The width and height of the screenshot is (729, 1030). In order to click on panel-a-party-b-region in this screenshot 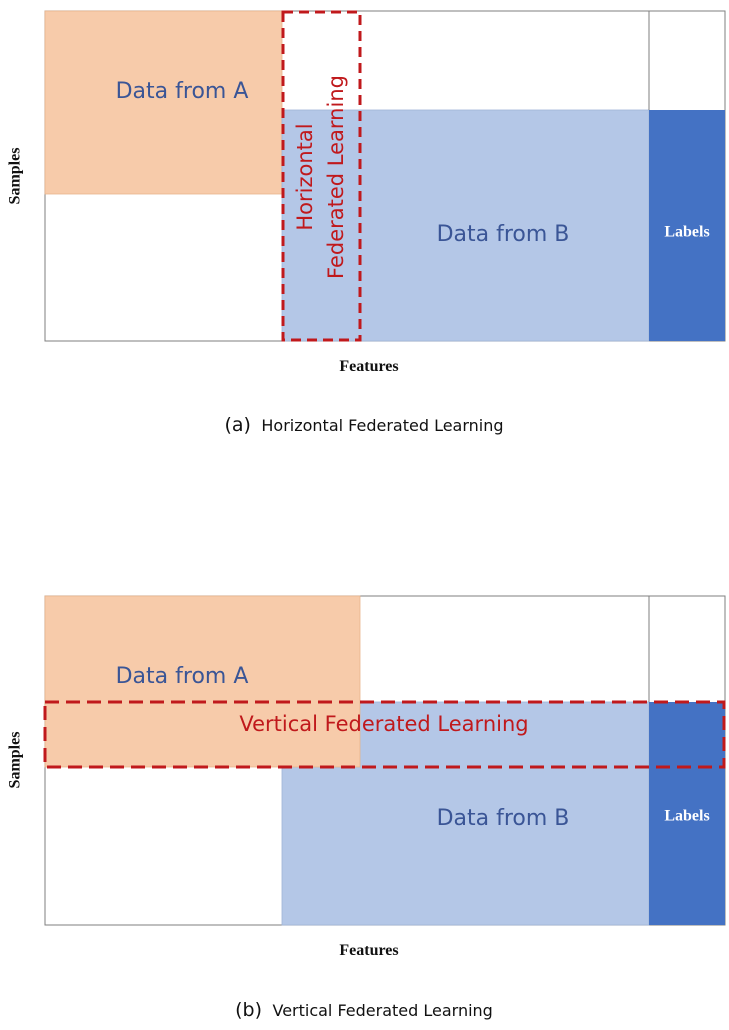, I will do `click(465, 225)`.